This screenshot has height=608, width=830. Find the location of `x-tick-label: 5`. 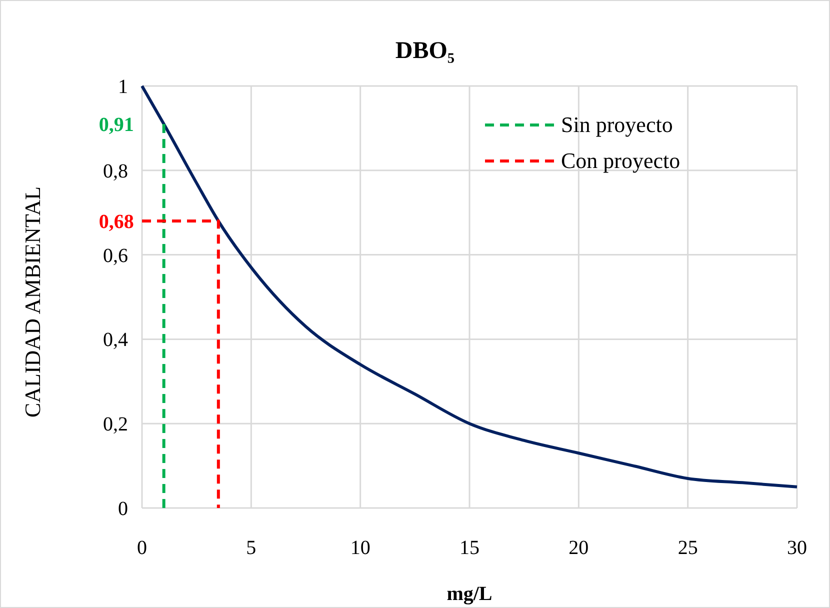

x-tick-label: 5 is located at coordinates (251, 548).